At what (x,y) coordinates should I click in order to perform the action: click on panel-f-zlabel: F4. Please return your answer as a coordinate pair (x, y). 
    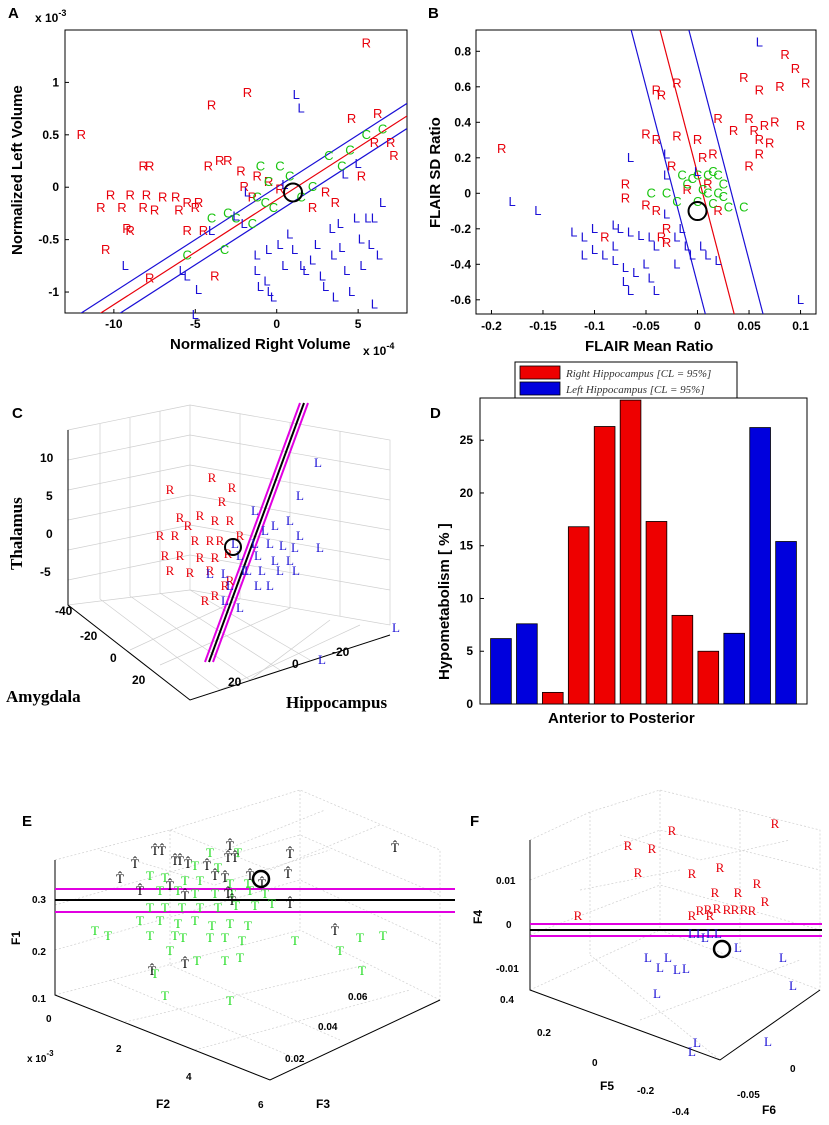
    Looking at the image, I should click on (478, 917).